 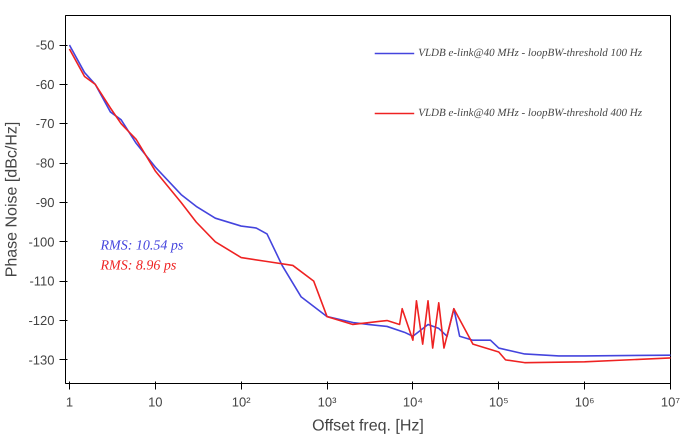 I want to click on y-tick-label: -70, so click(x=45, y=124).